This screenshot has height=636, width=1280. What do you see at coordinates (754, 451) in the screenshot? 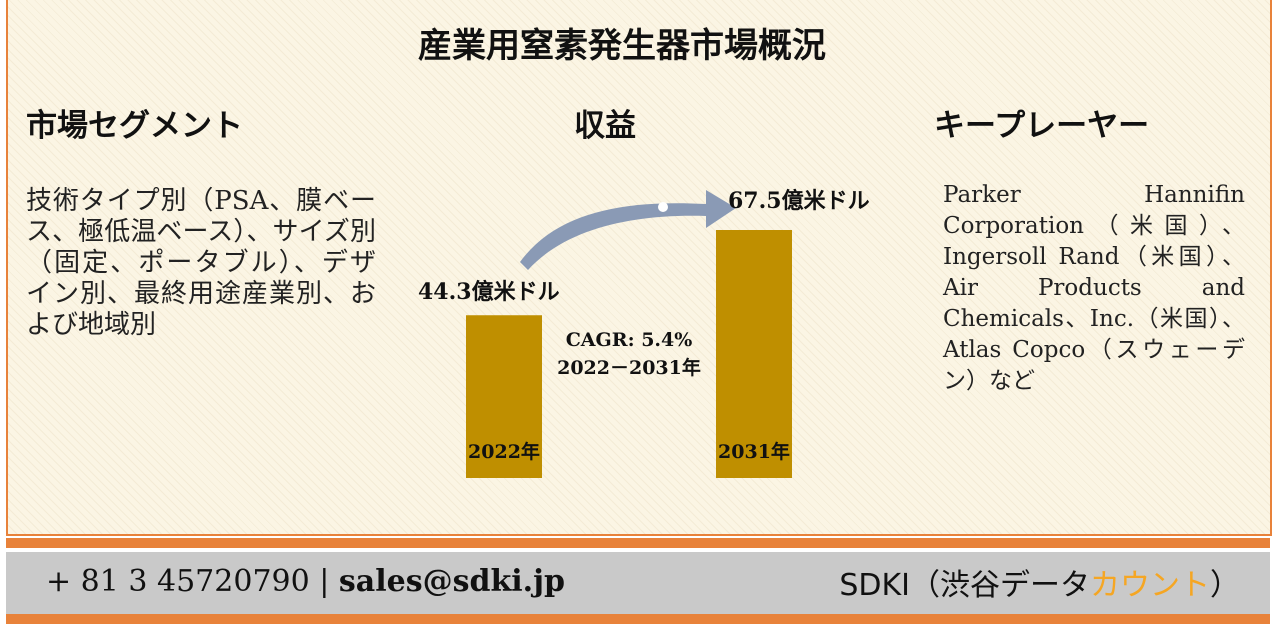
I see `category-label-2031: 2031年` at bounding box center [754, 451].